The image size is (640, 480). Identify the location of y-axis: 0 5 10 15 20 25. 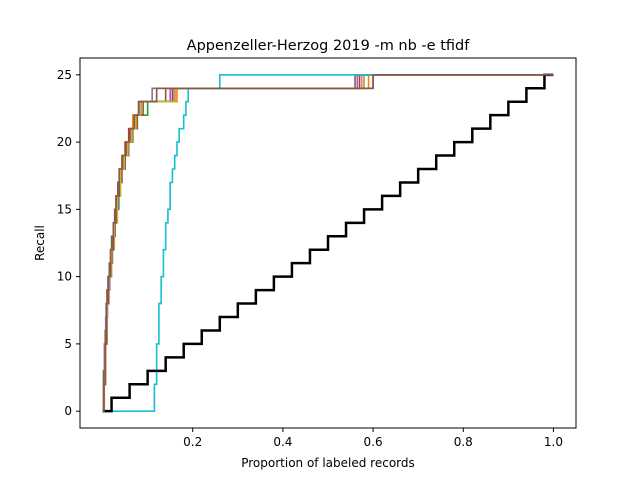
(68, 243).